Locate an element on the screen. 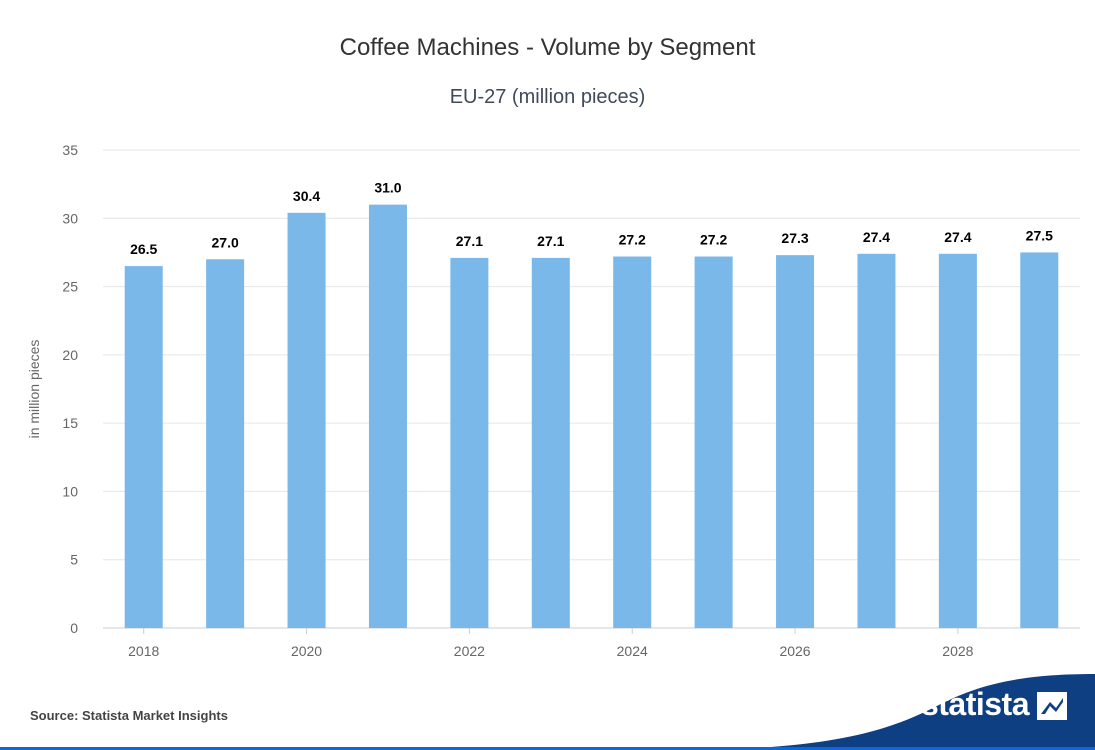 The width and height of the screenshot is (1095, 750). x-tick-label: 2028 is located at coordinates (957, 651).